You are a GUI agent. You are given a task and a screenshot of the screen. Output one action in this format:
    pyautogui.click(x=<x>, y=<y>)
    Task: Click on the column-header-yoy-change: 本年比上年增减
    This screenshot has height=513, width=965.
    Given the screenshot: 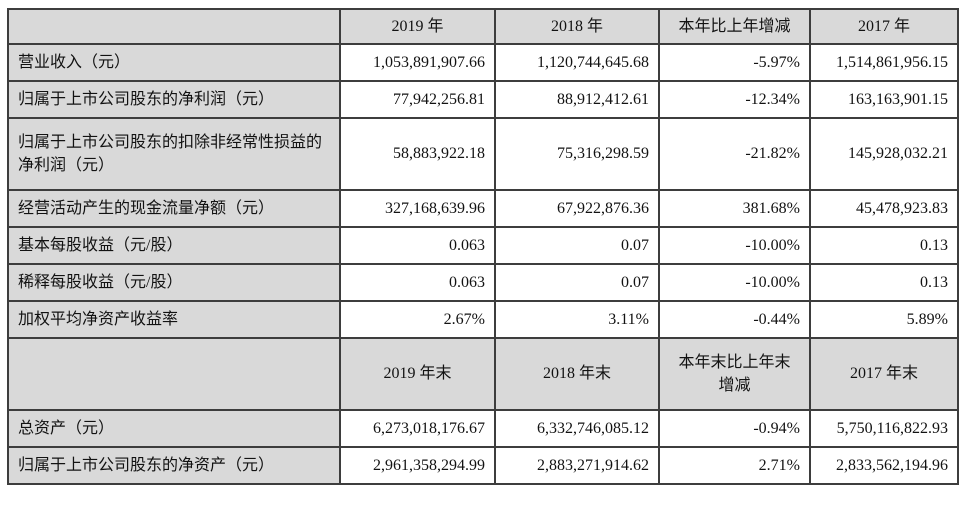 What is the action you would take?
    pyautogui.click(x=734, y=26)
    